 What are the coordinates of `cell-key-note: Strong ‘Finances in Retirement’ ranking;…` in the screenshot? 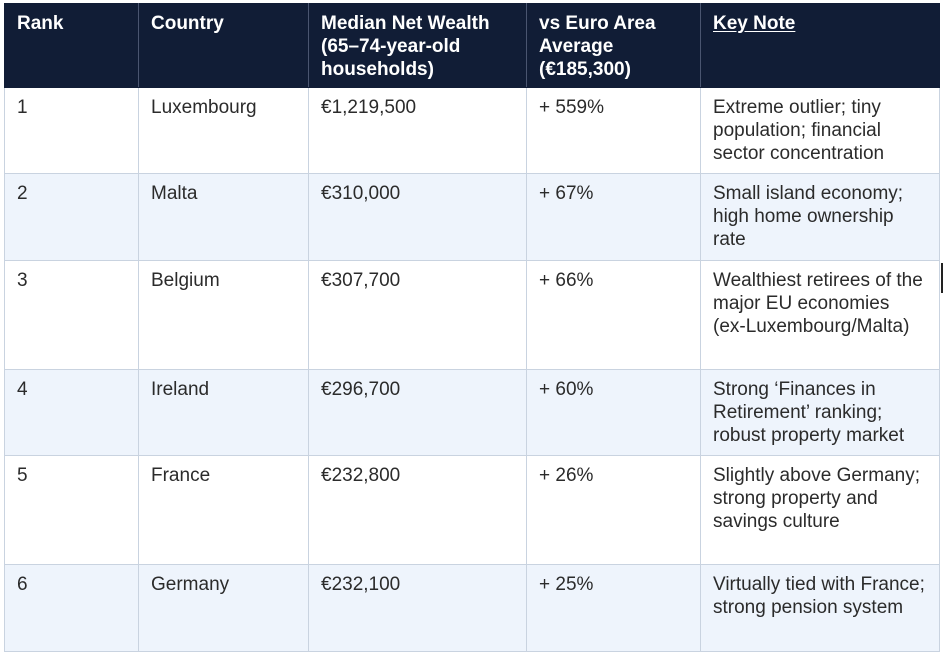 It's located at (820, 412).